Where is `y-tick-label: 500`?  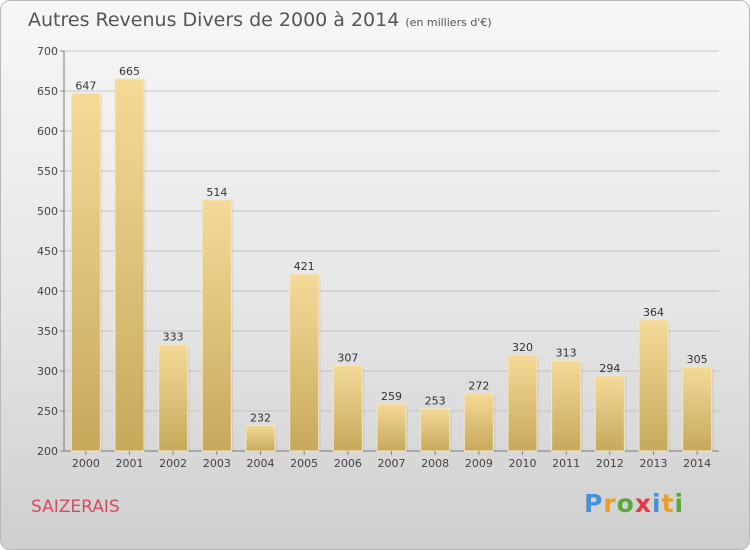 y-tick-label: 500 is located at coordinates (47, 211).